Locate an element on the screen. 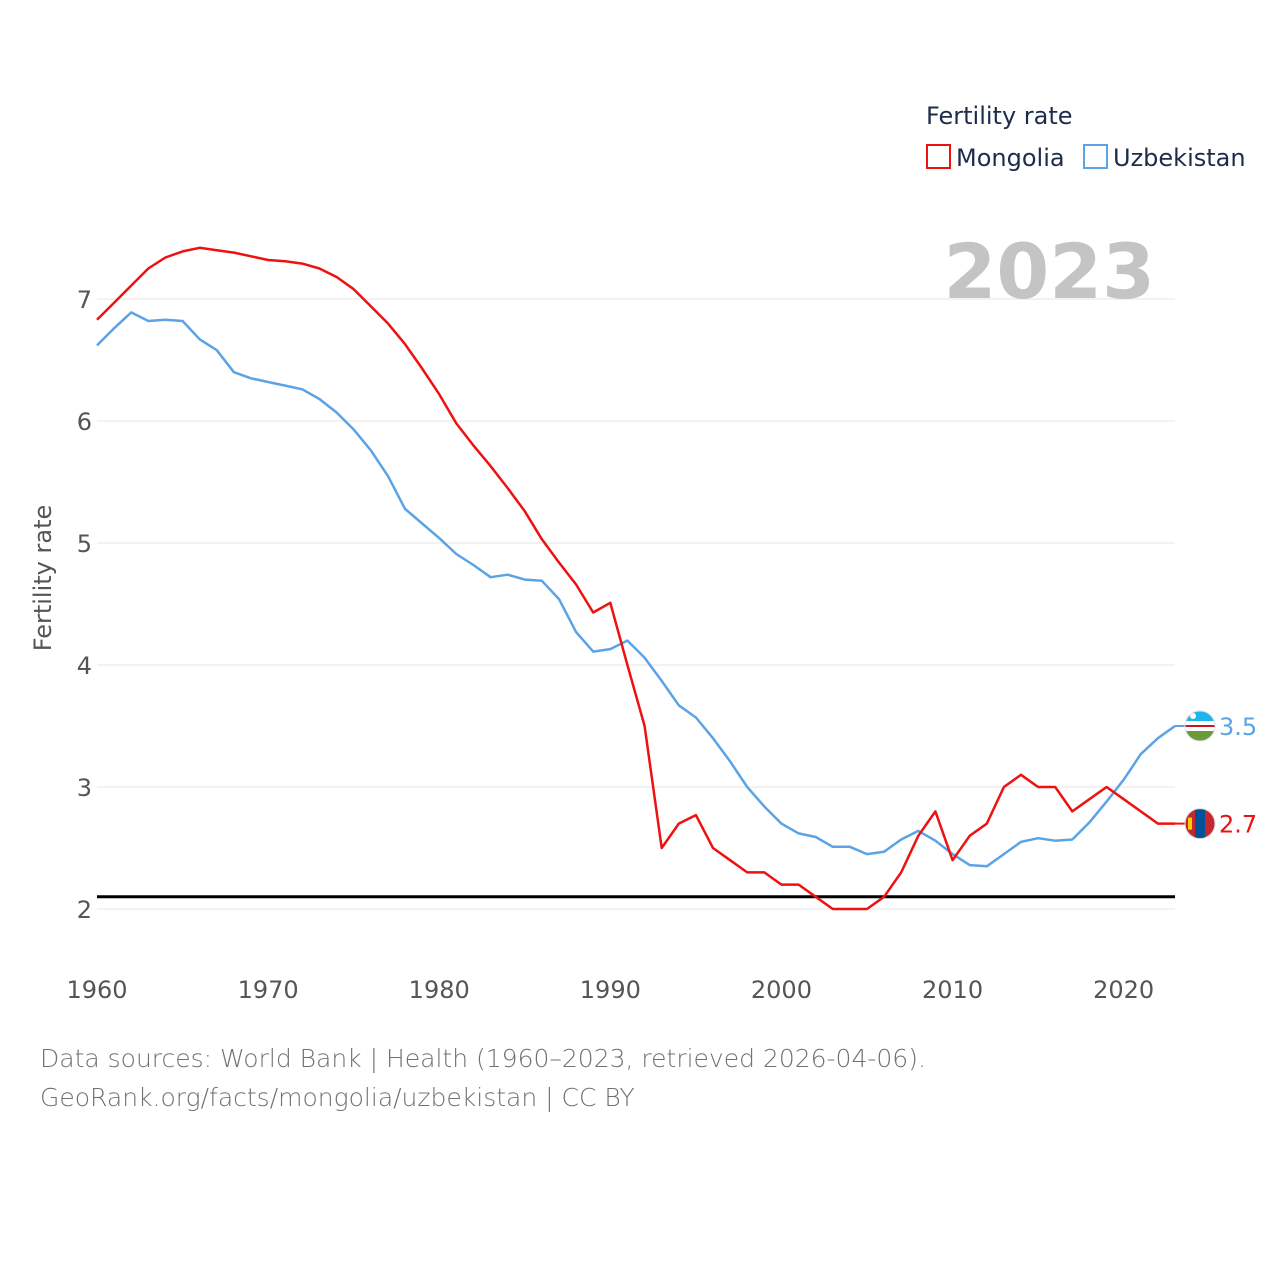 This screenshot has width=1280, height=1280. y-tick-label: 5 is located at coordinates (84, 544).